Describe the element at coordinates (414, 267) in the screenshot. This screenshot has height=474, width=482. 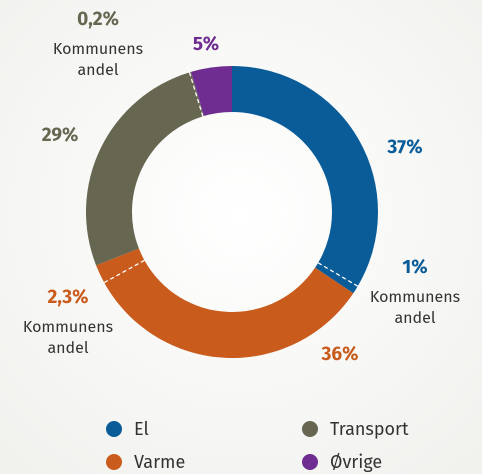
I see `sub-value-label: 1%` at that location.